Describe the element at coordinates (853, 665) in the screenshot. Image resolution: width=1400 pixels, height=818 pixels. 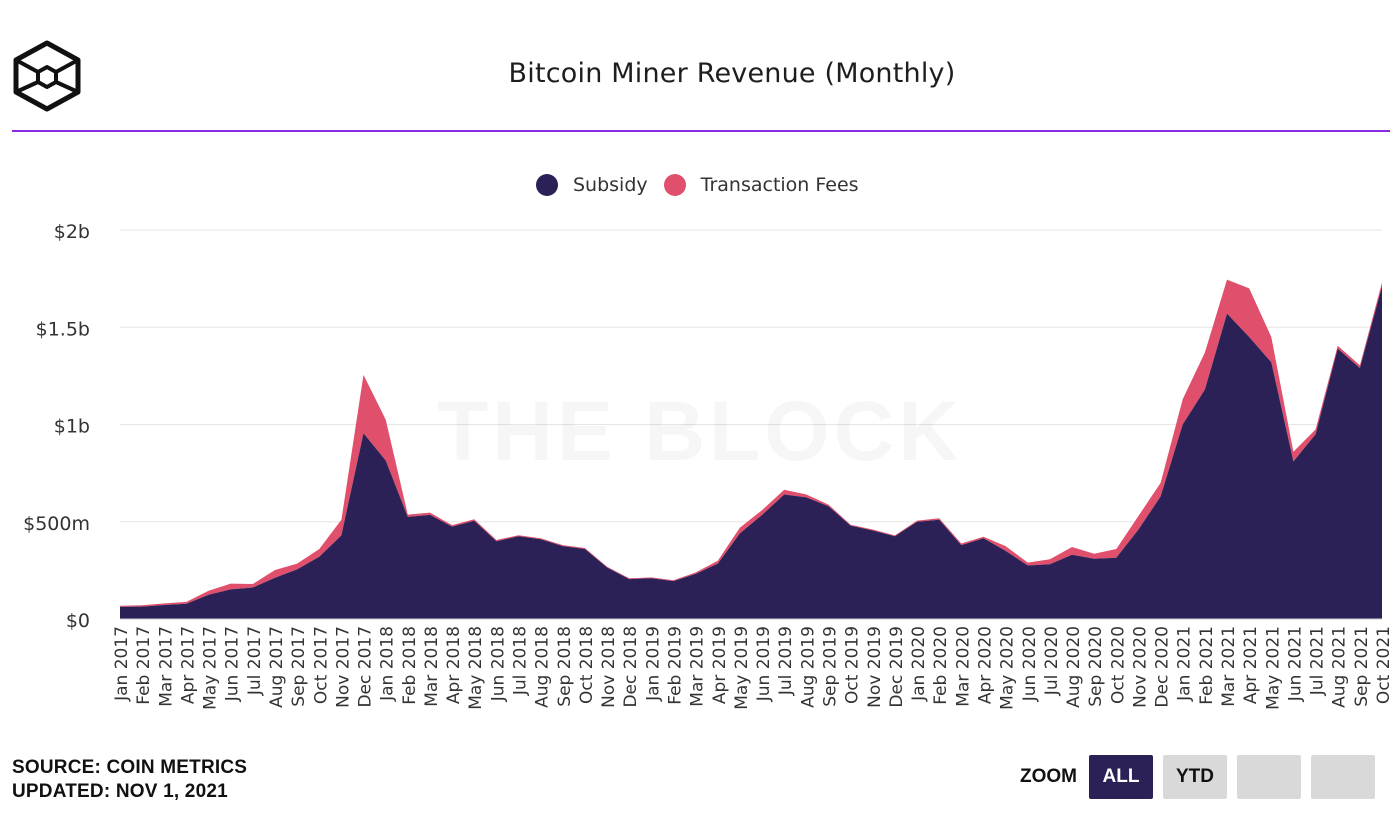
I see `x-tick-label: Oct 2019` at that location.